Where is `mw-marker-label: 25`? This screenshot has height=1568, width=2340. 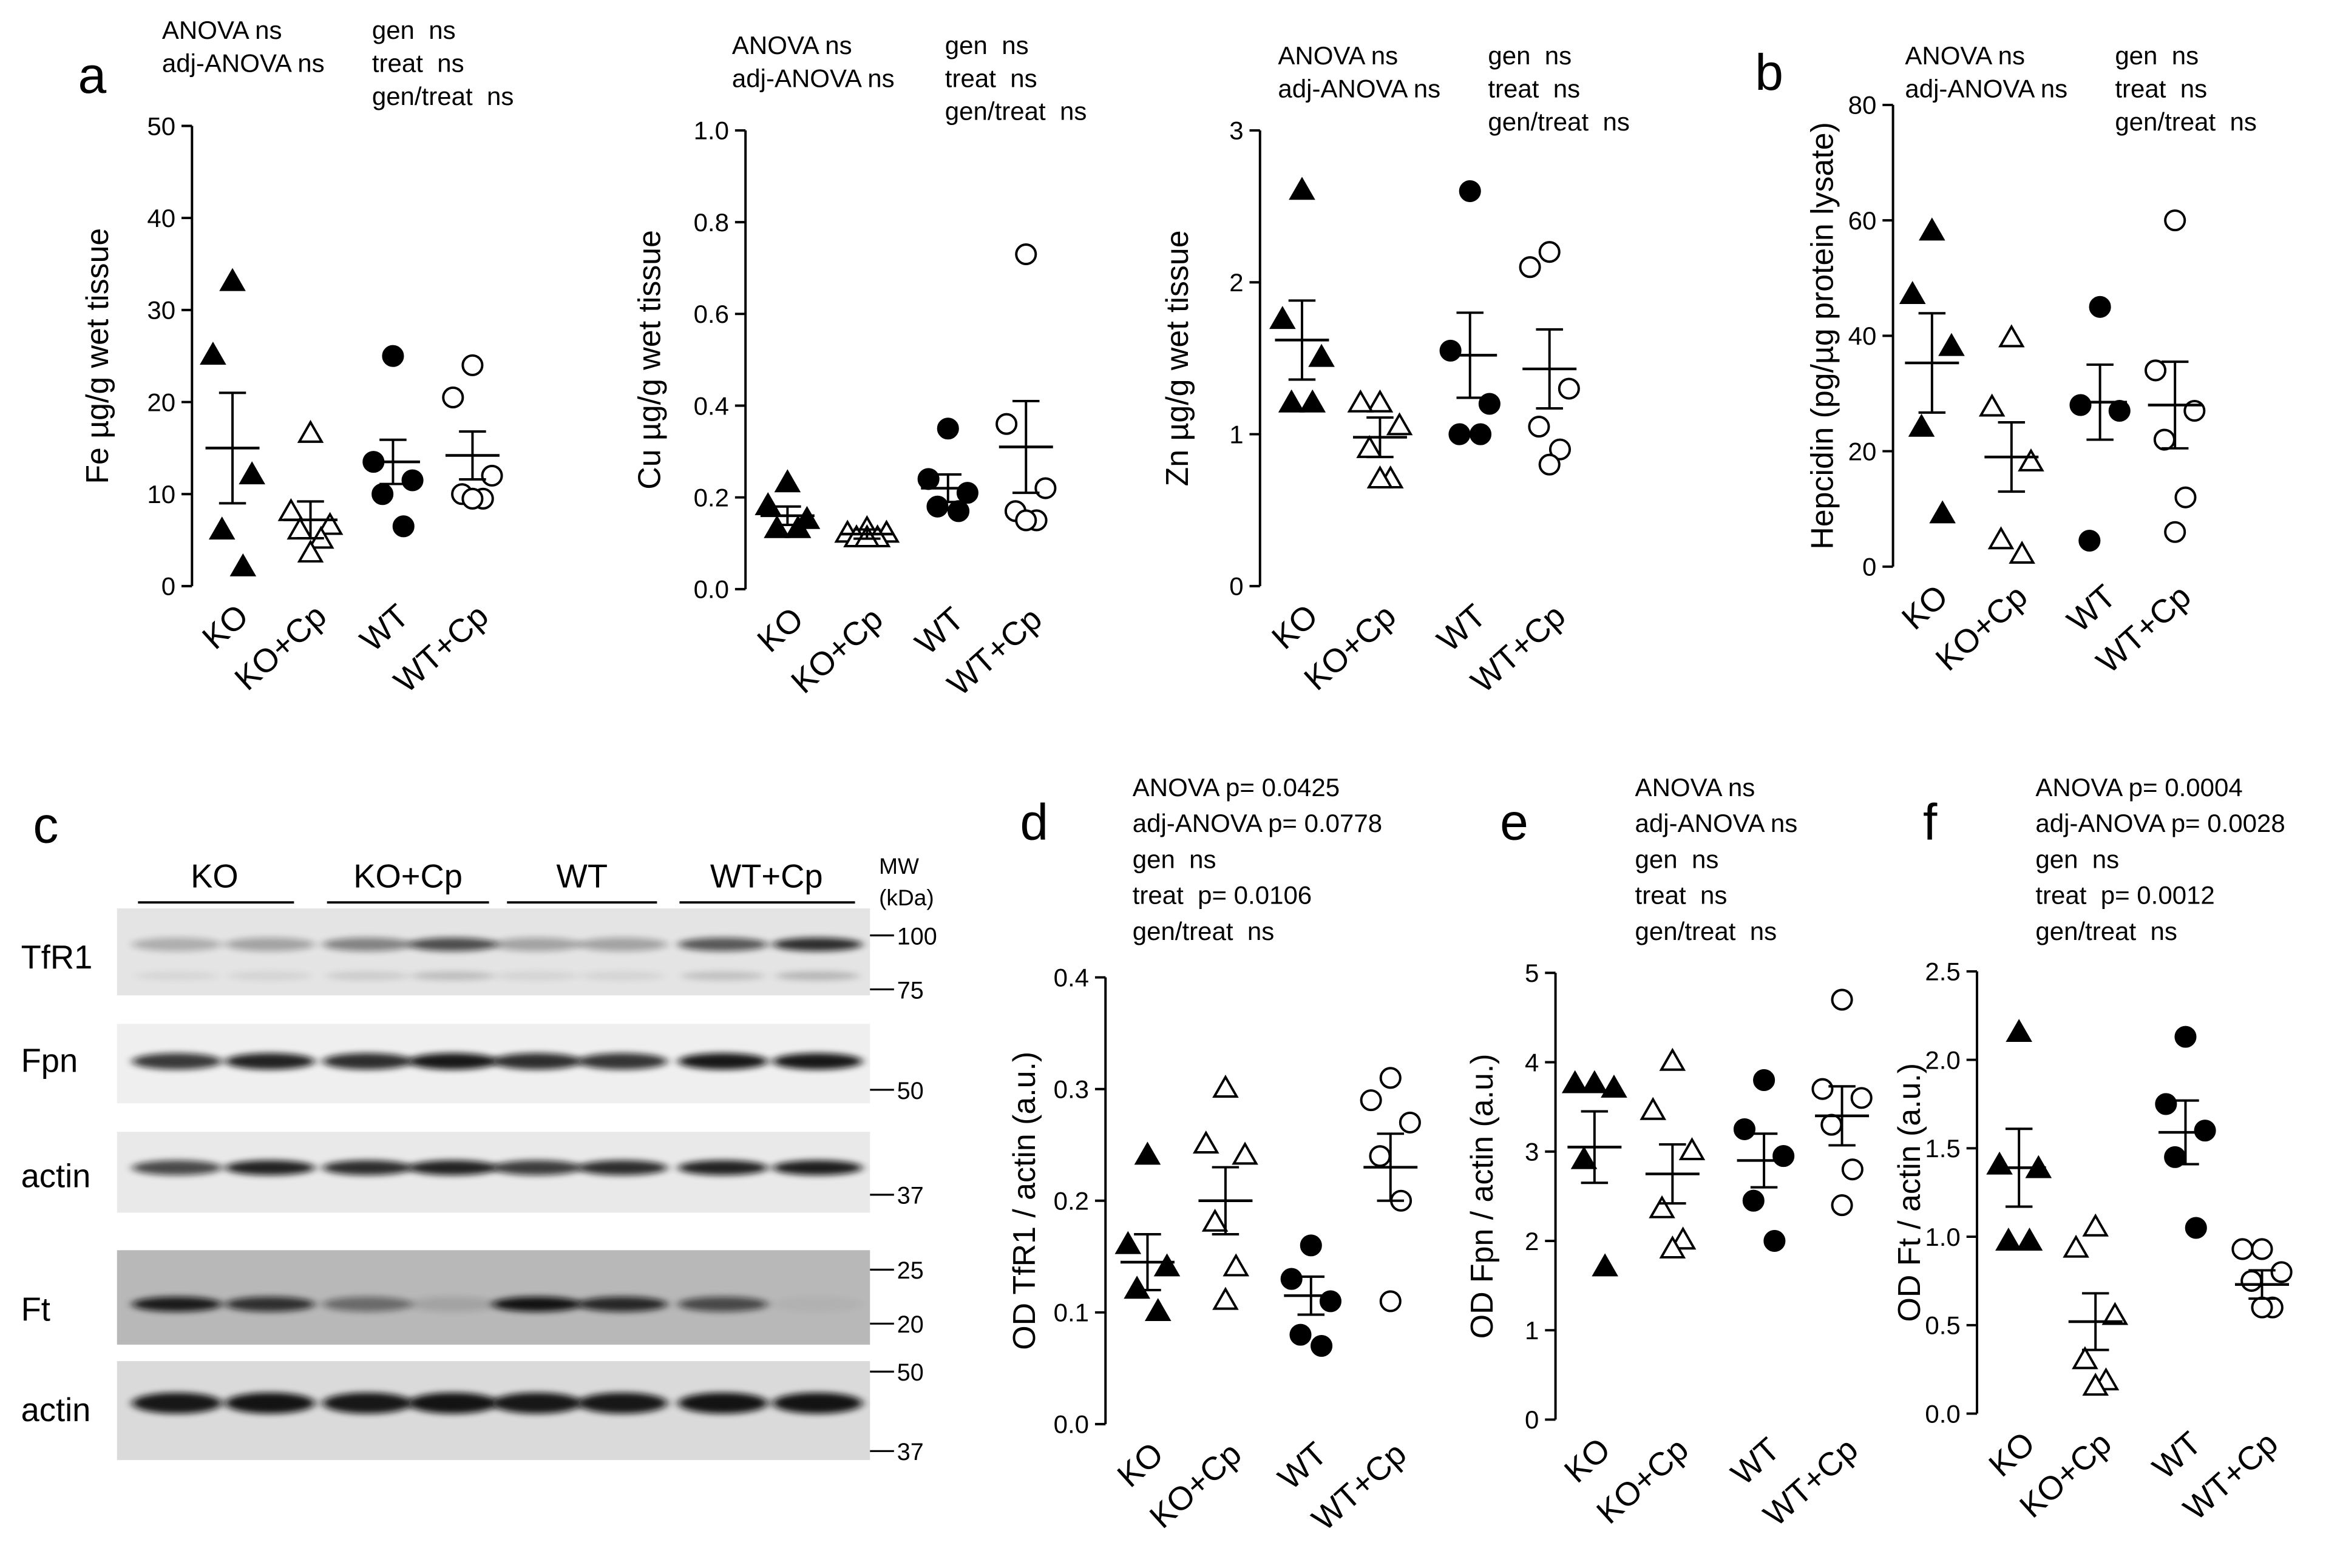 mw-marker-label: 25 is located at coordinates (910, 1271).